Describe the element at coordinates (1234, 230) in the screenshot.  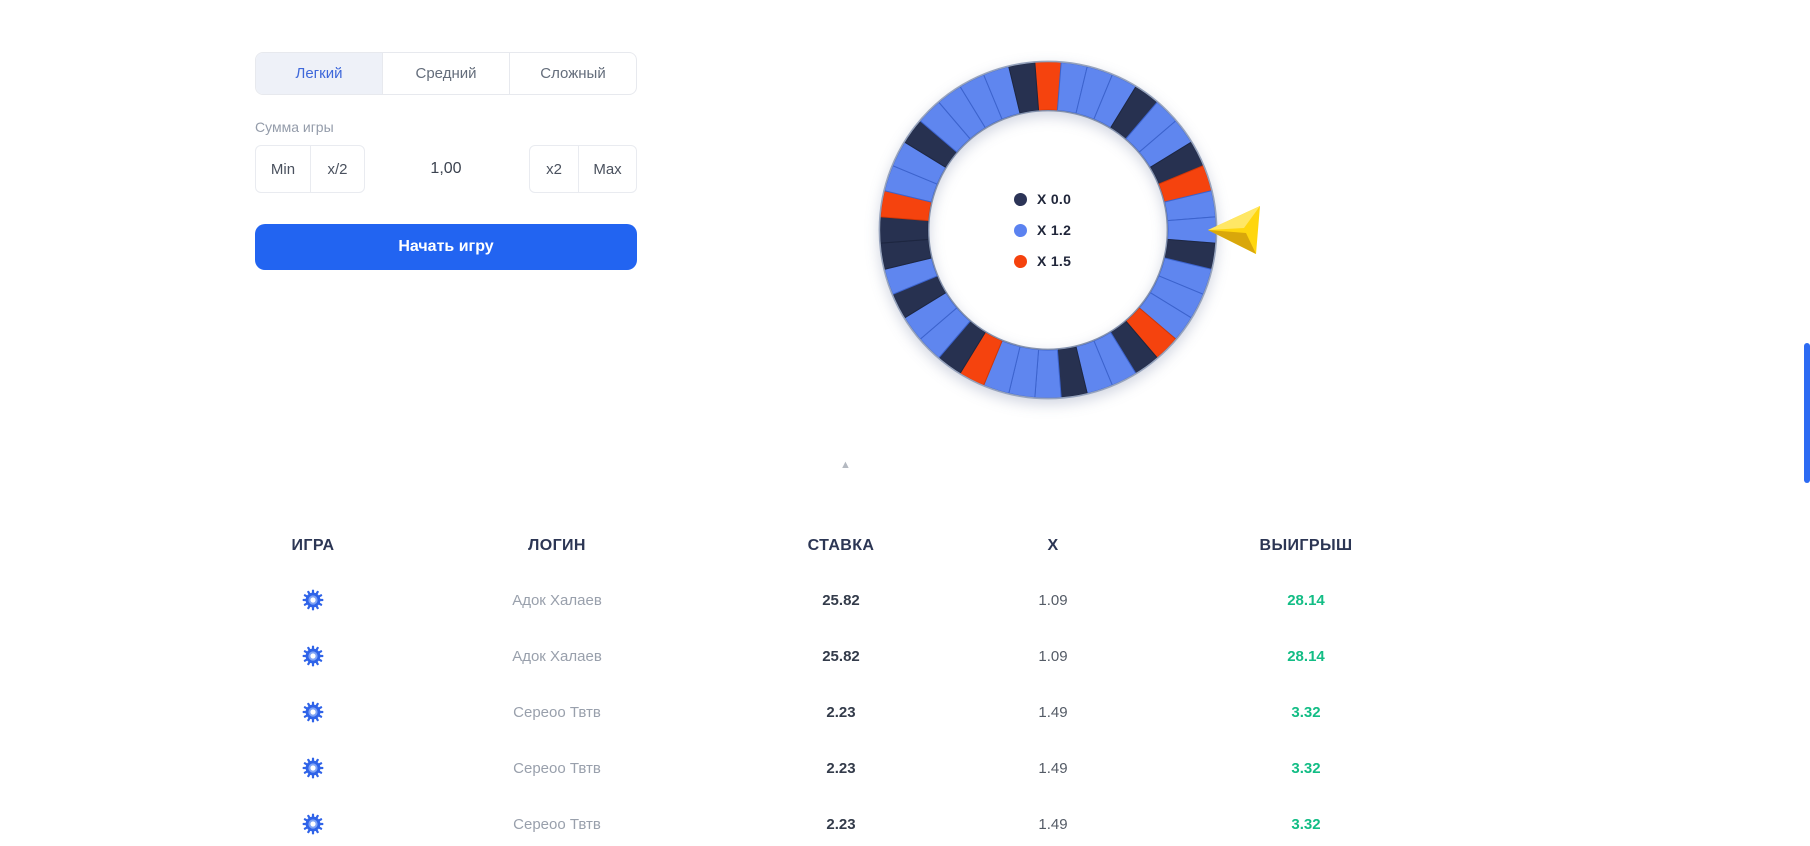
I see `wheel-pointer-icon` at that location.